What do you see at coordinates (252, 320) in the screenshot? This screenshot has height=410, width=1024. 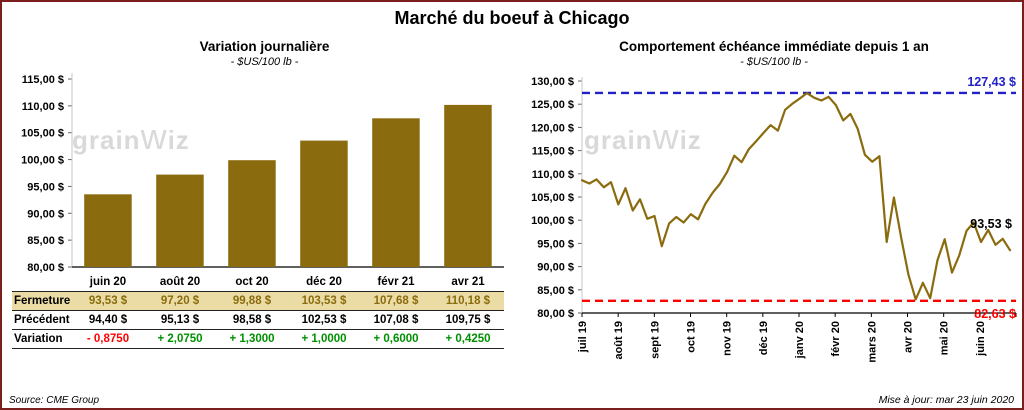 I see `value-cell: 98,58 $` at bounding box center [252, 320].